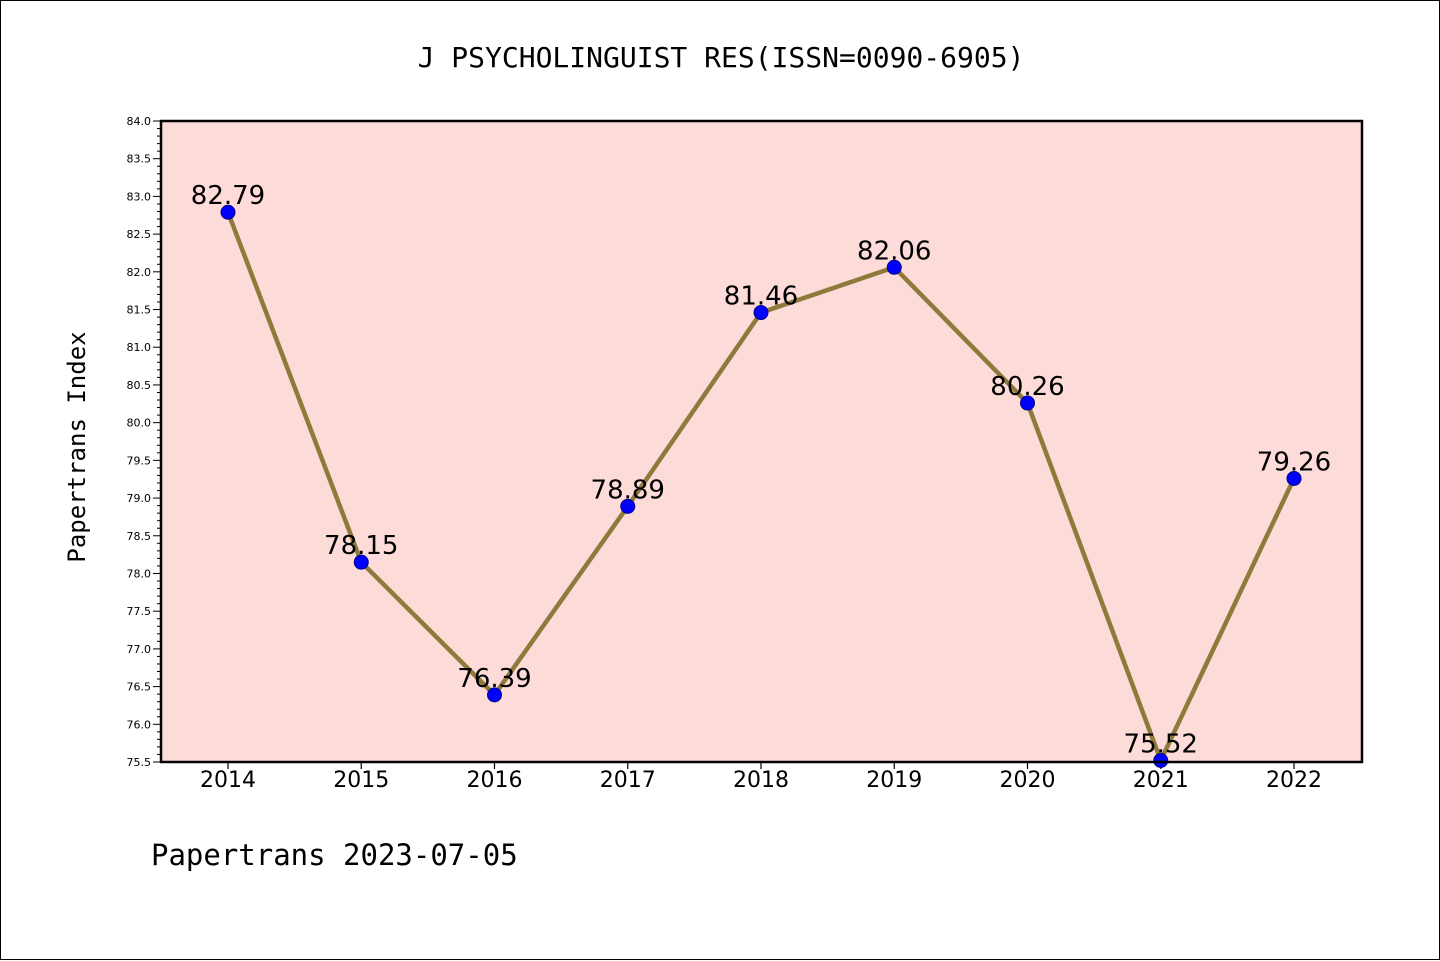  What do you see at coordinates (894, 780) in the screenshot?
I see `x-tick-label: 2019` at bounding box center [894, 780].